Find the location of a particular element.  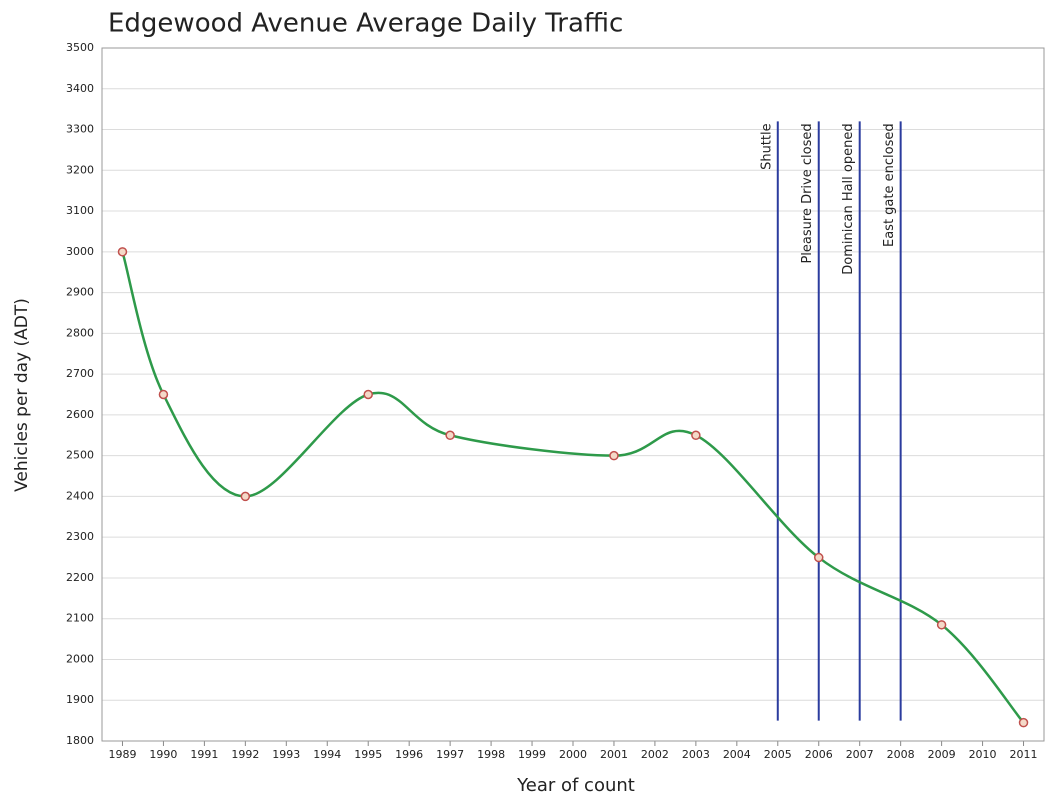

y-tick-label: 2700 is located at coordinates (80, 373).